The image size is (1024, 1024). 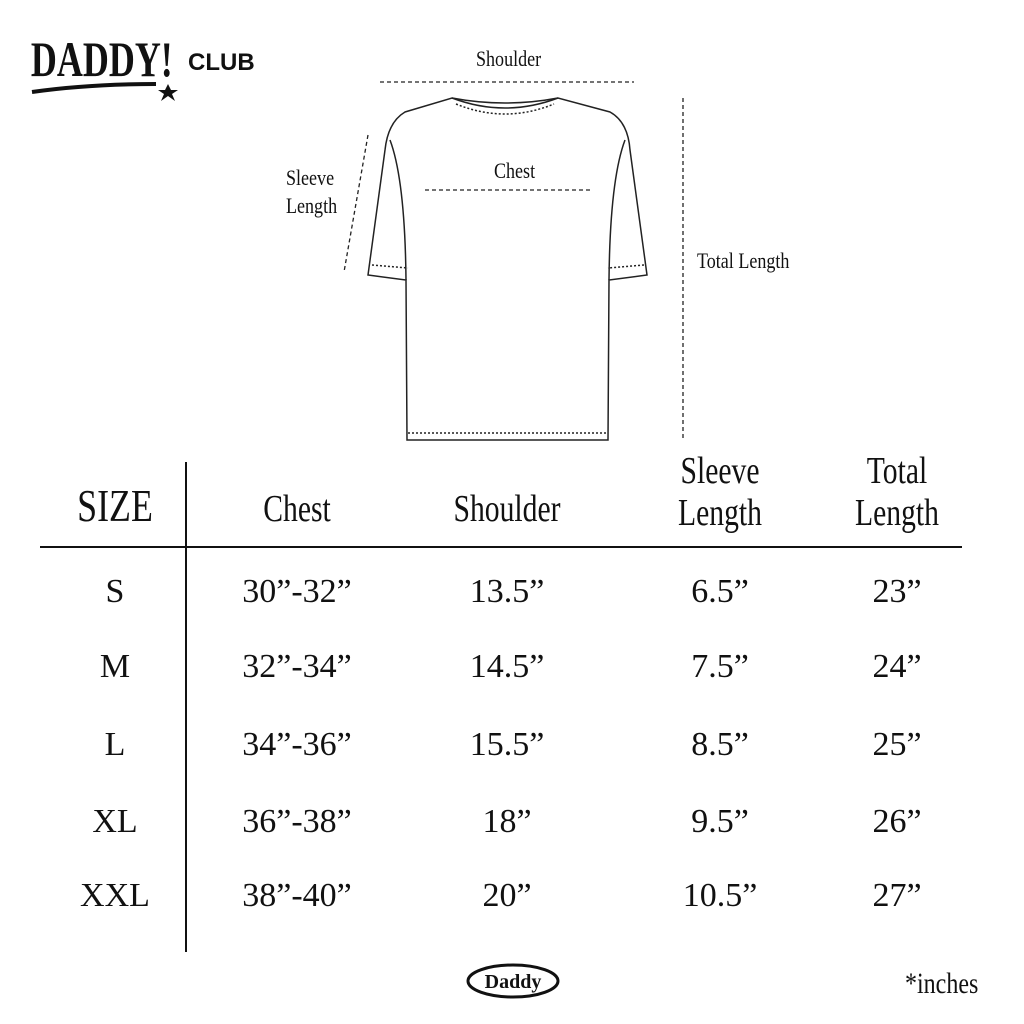 I want to click on sleeve-label-line1: Sleeve, so click(x=310, y=177).